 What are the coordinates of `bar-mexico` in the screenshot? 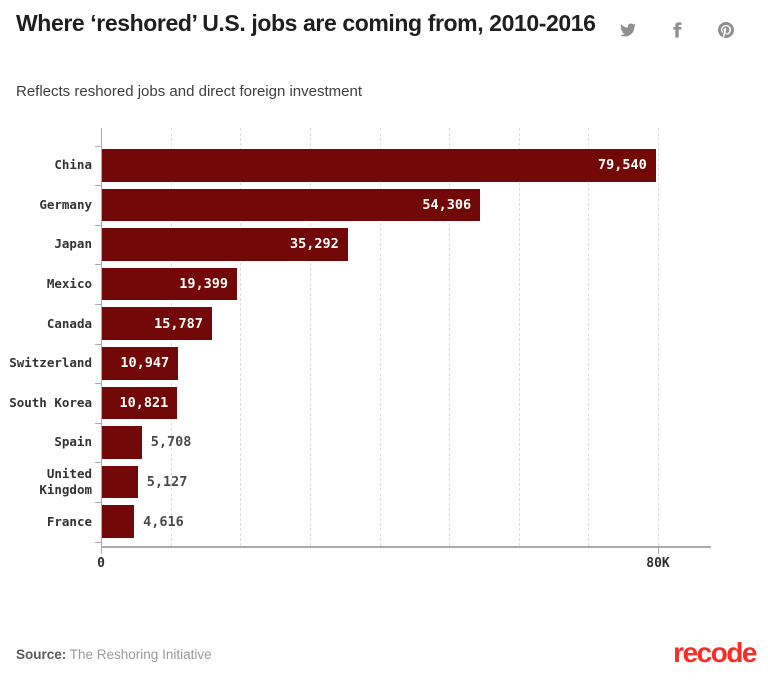 It's located at (170, 284).